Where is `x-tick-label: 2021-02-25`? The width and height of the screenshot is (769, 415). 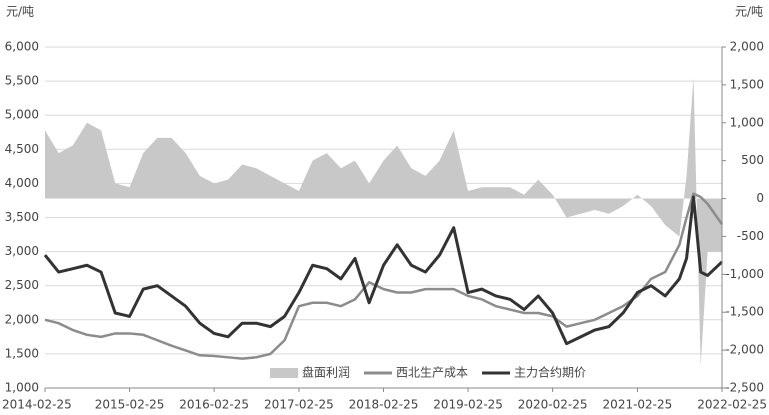
x-tick-label: 2021-02-25 is located at coordinates (638, 405).